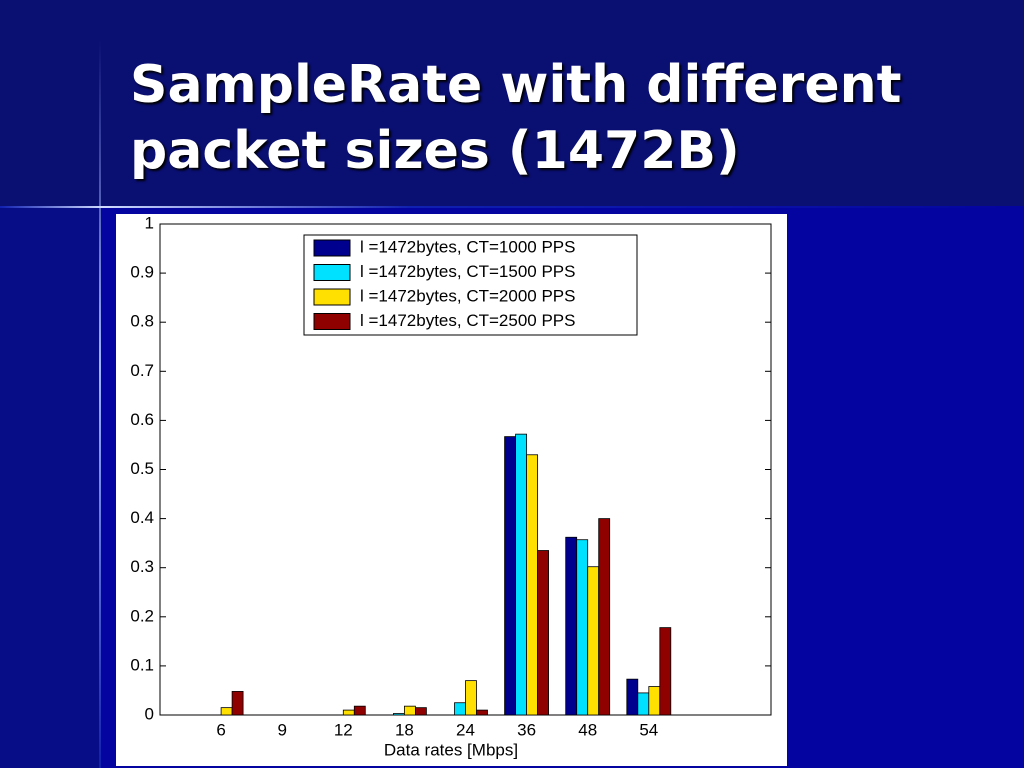 The height and width of the screenshot is (768, 1024). What do you see at coordinates (467, 295) in the screenshot?
I see `legend-label: l =1472bytes, CT=2000 PPS` at bounding box center [467, 295].